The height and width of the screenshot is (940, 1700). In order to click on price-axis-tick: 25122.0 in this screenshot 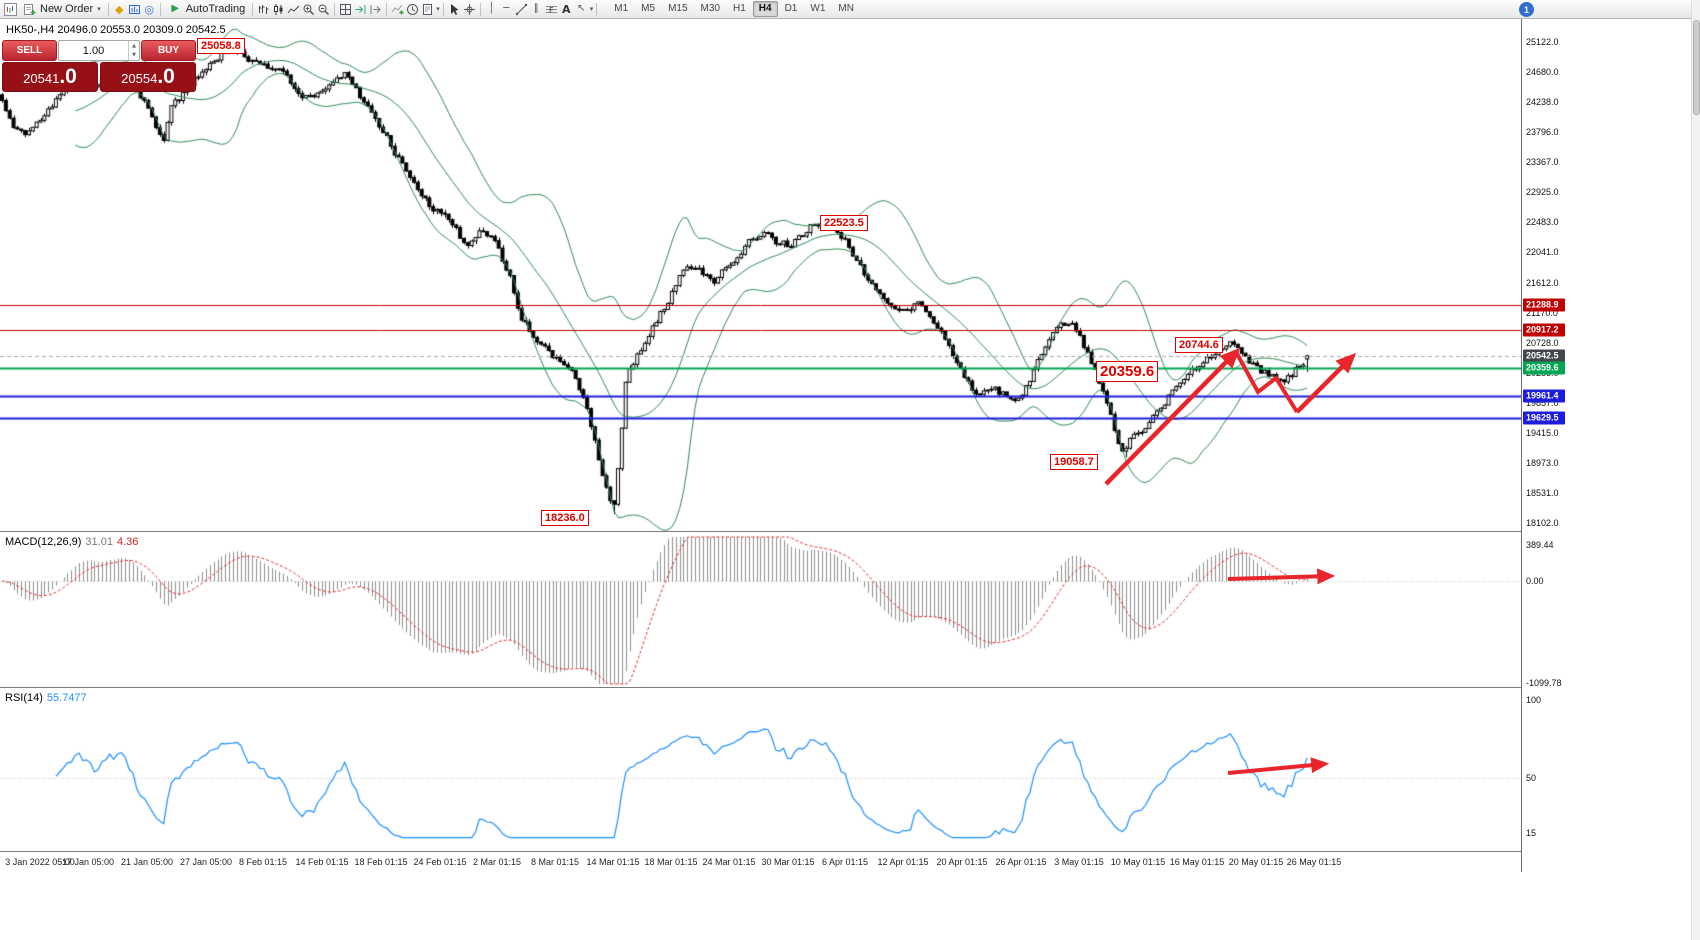, I will do `click(1542, 42)`.